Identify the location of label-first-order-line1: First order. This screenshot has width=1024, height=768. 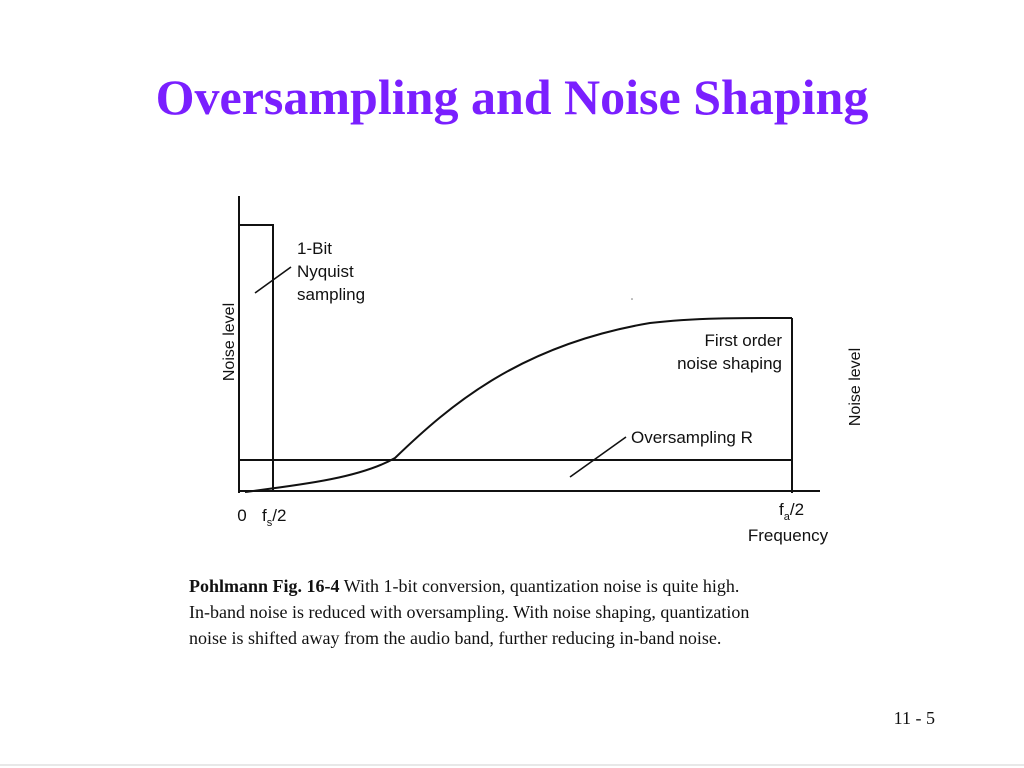
(744, 340).